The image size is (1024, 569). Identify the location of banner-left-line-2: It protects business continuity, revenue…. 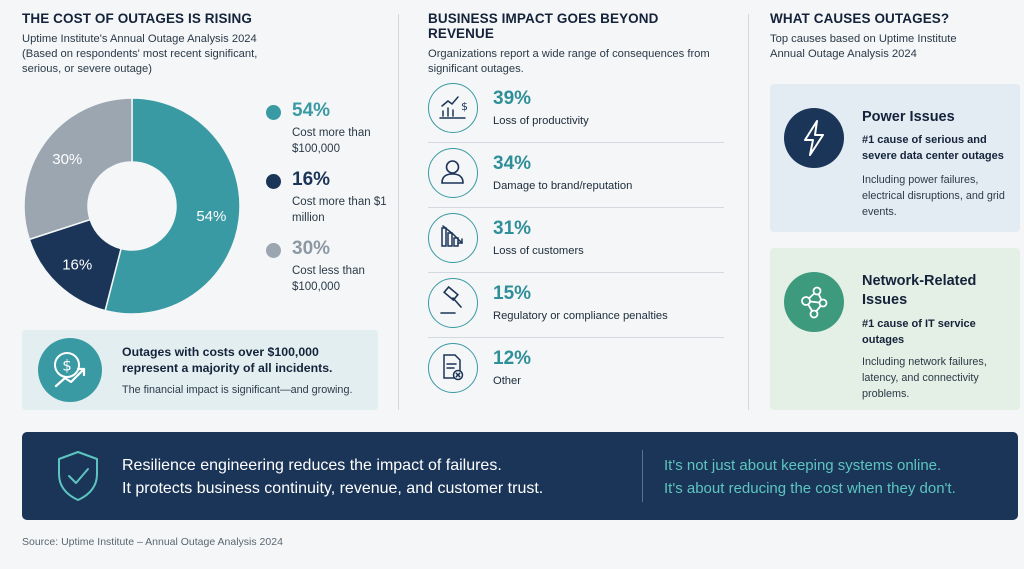
(333, 488).